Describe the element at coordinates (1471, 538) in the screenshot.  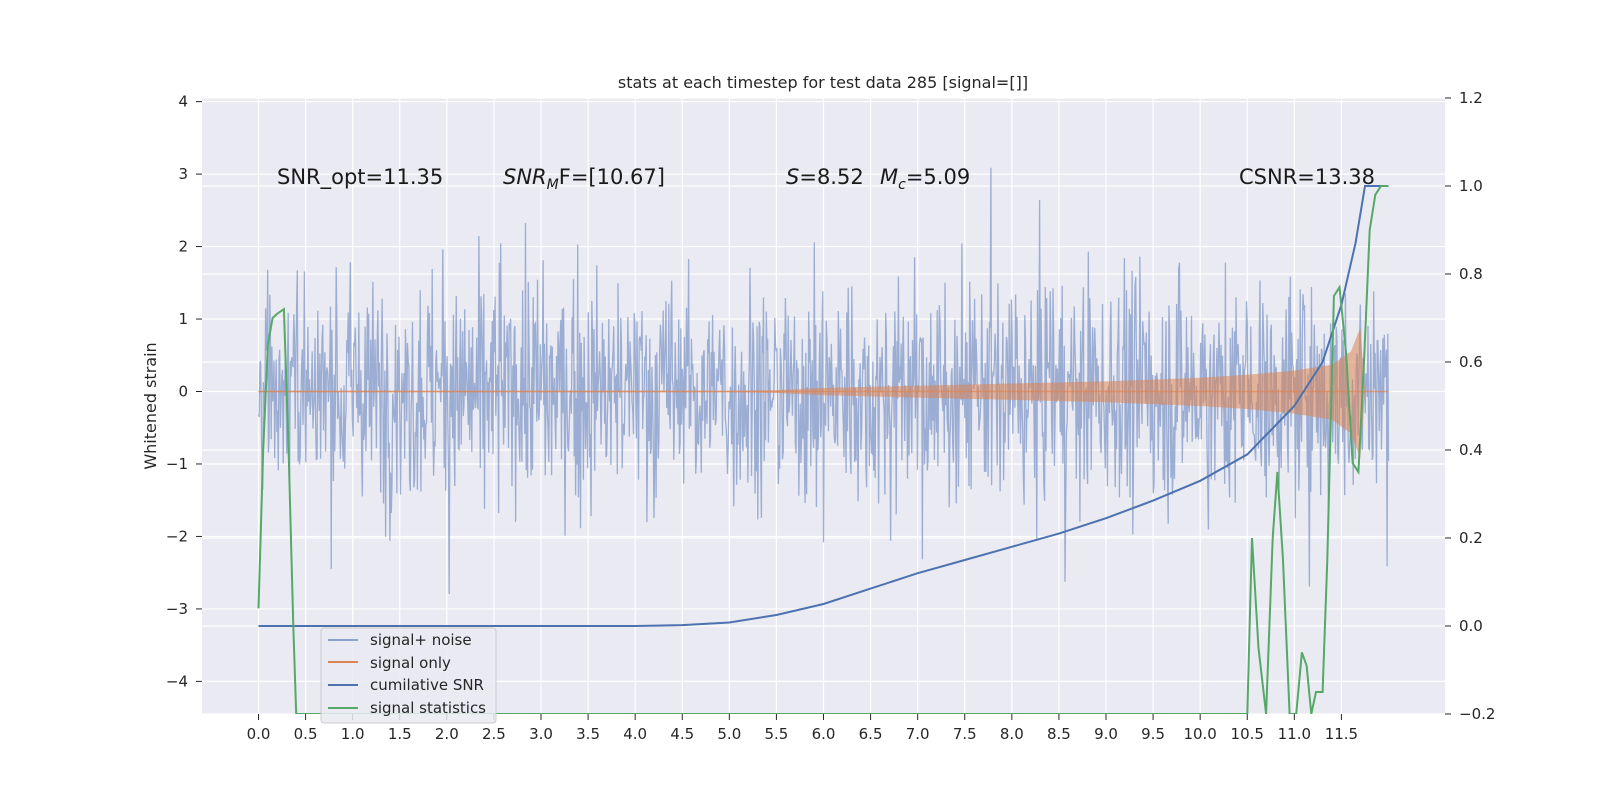
I see `y2-tick-label: 0.2` at that location.